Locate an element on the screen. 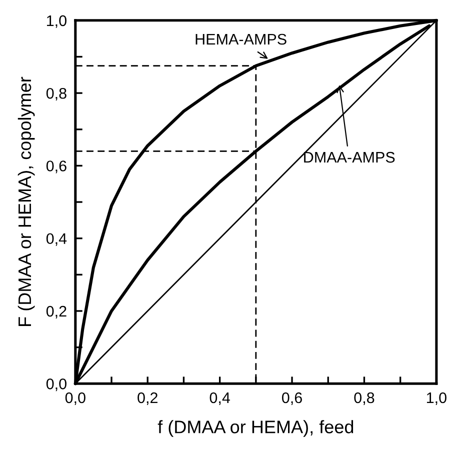  y-tick-label: 0,2 is located at coordinates (56, 312).